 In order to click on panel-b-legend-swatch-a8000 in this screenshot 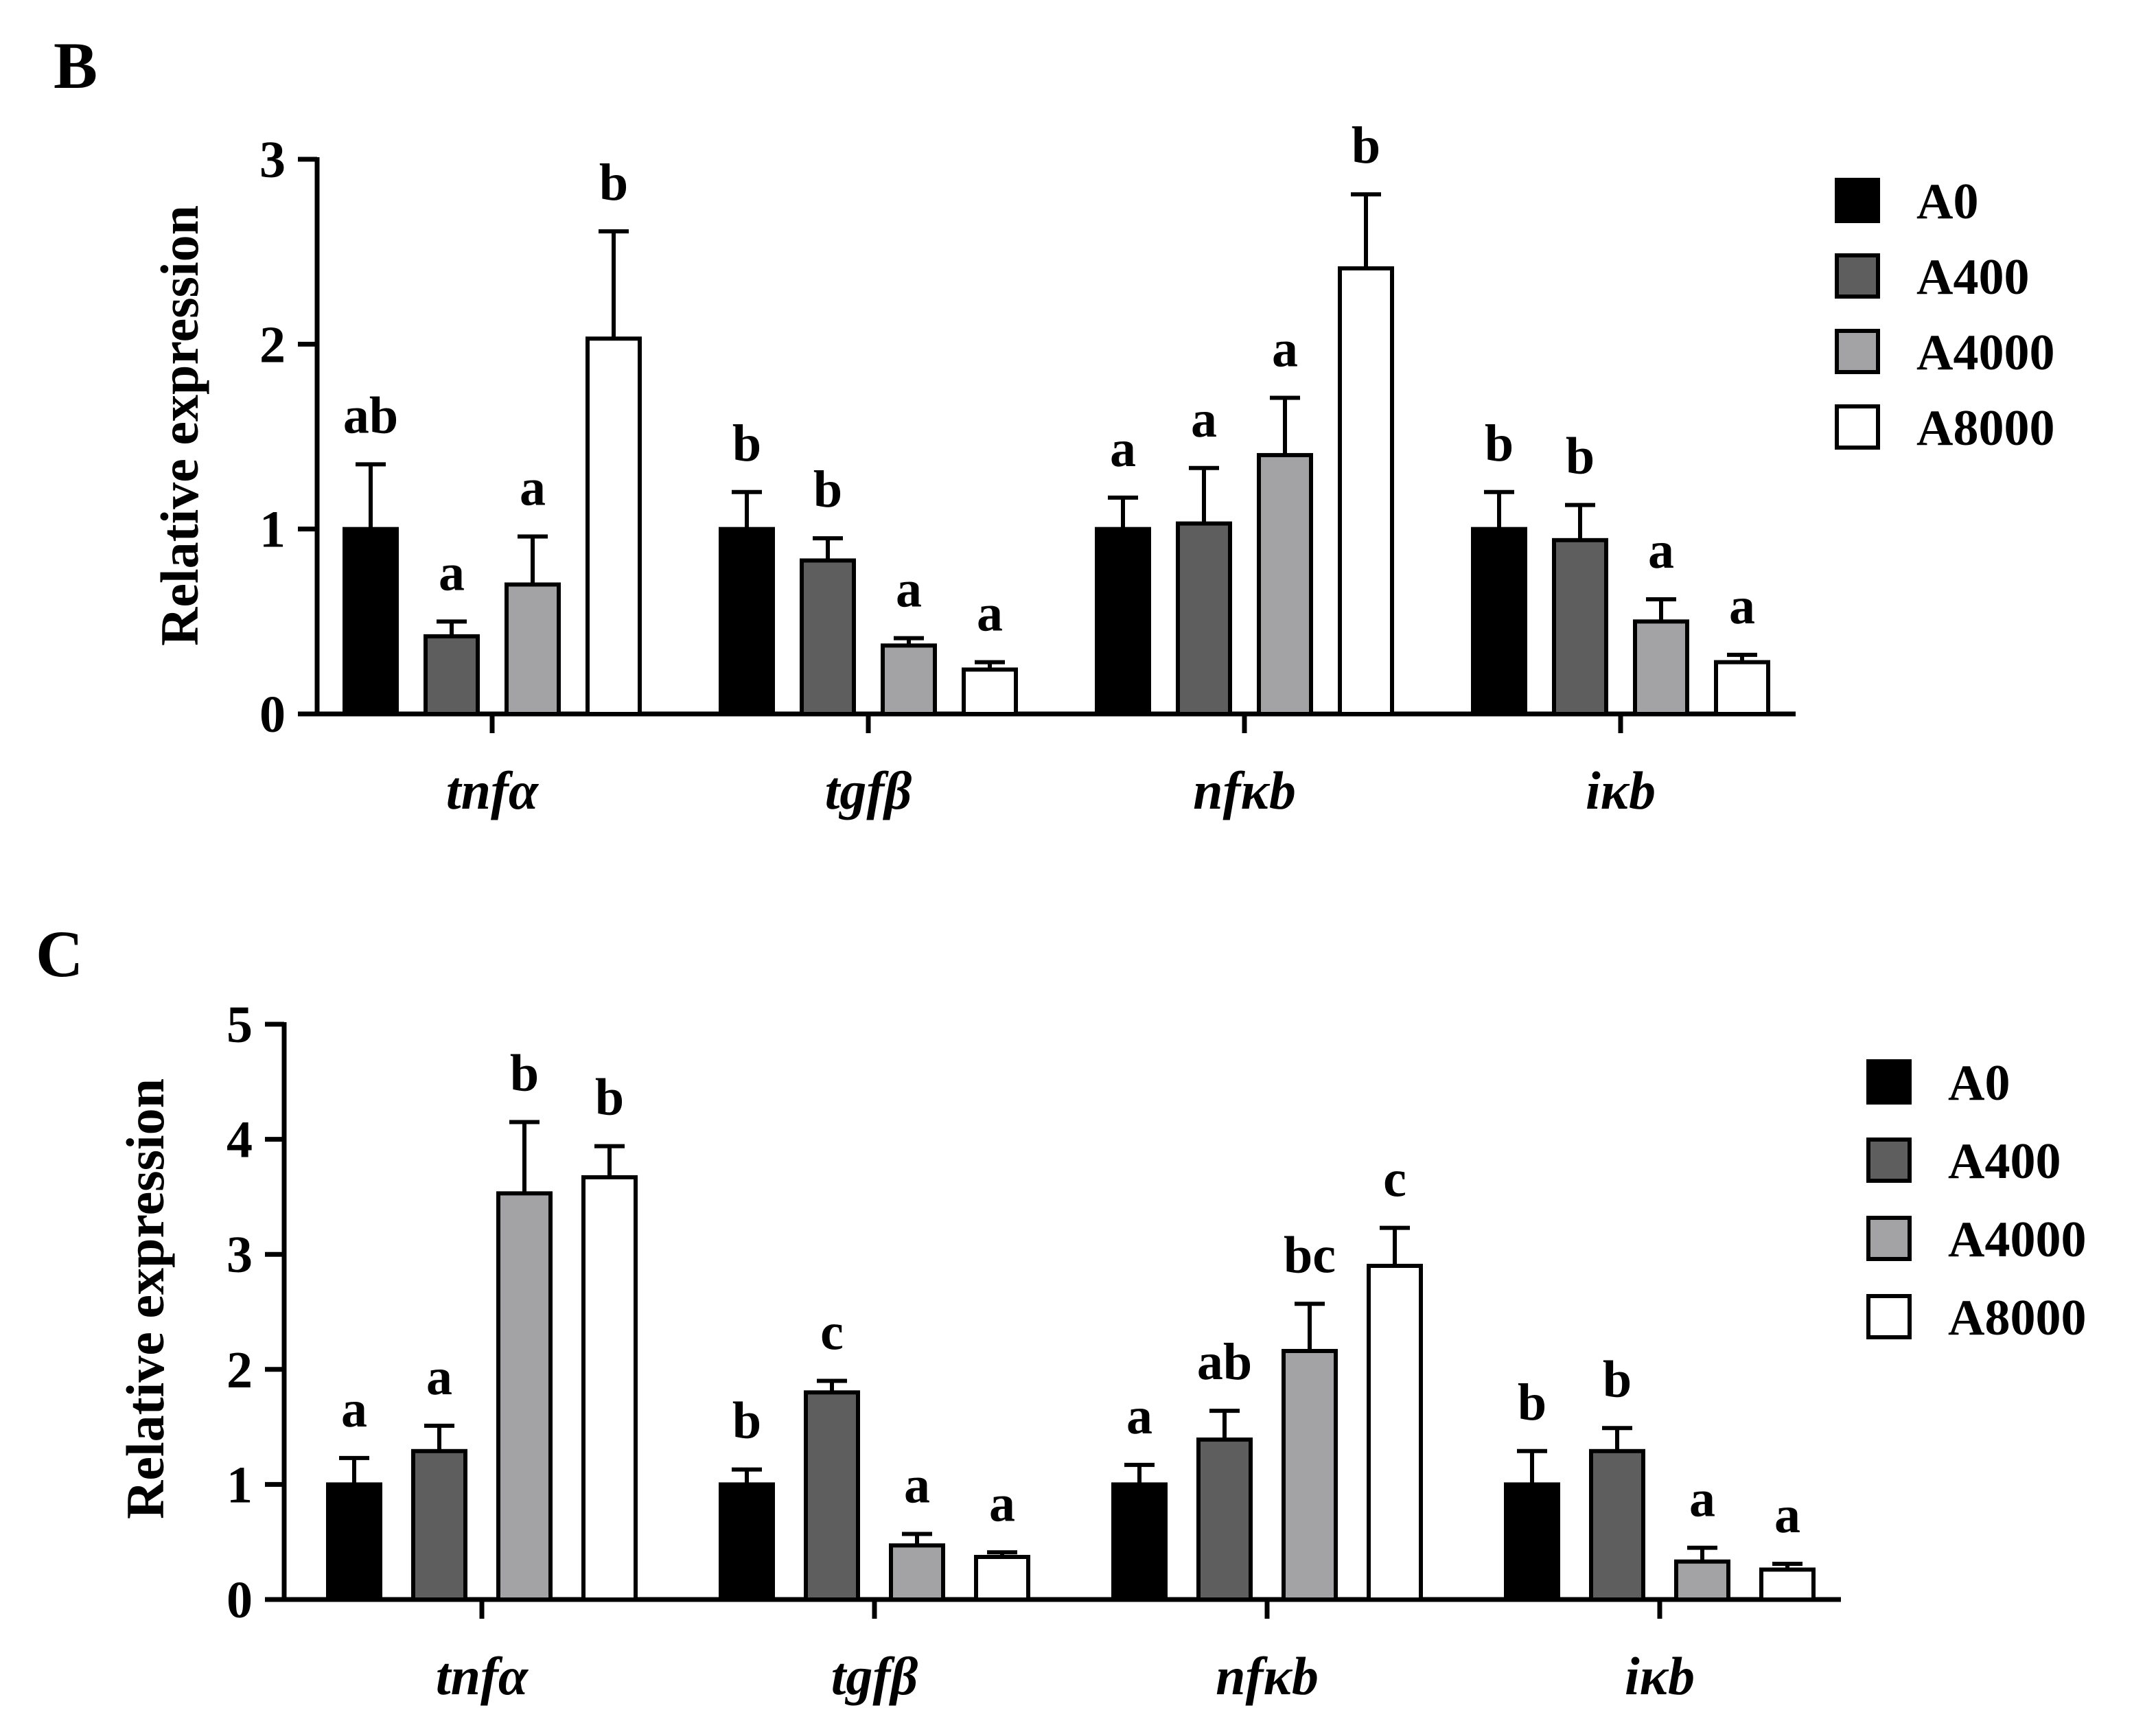, I will do `click(1857, 427)`.